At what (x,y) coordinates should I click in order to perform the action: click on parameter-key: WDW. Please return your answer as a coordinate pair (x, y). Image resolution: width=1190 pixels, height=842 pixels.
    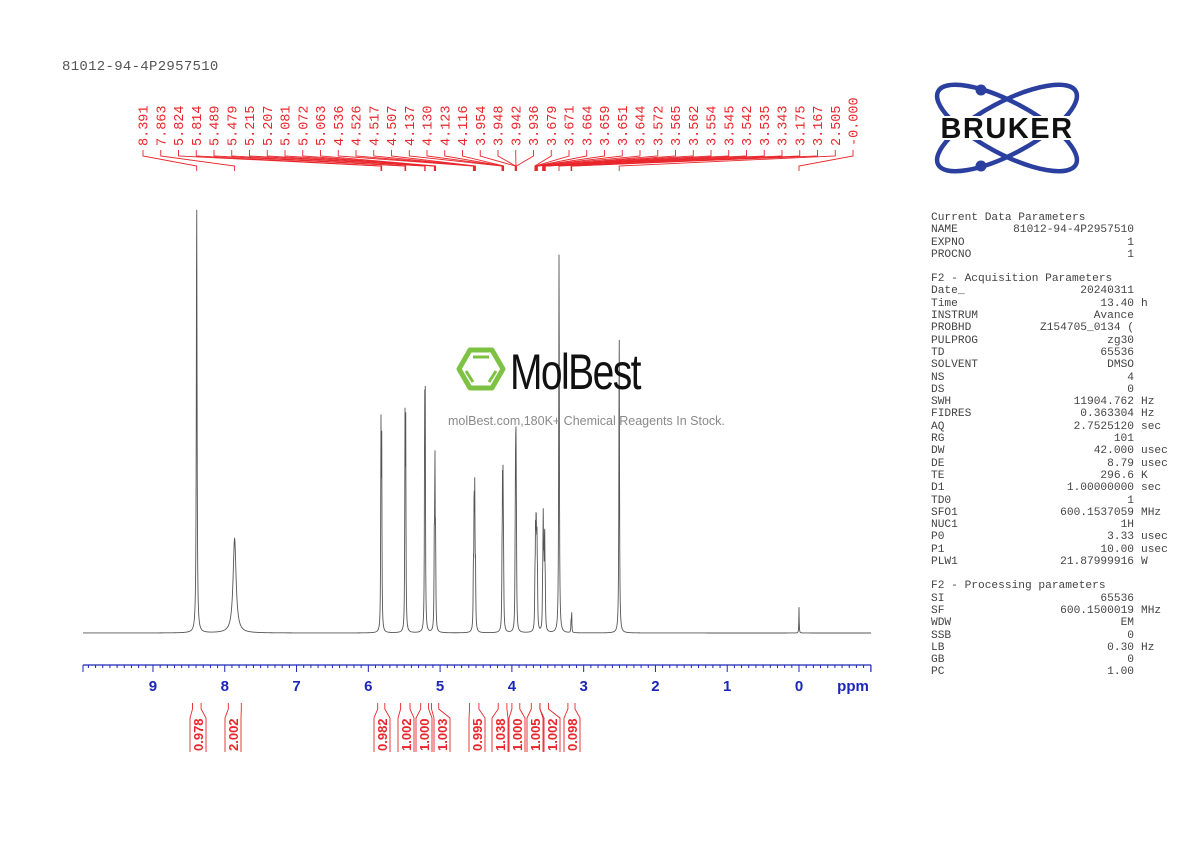
    Looking at the image, I should click on (941, 623).